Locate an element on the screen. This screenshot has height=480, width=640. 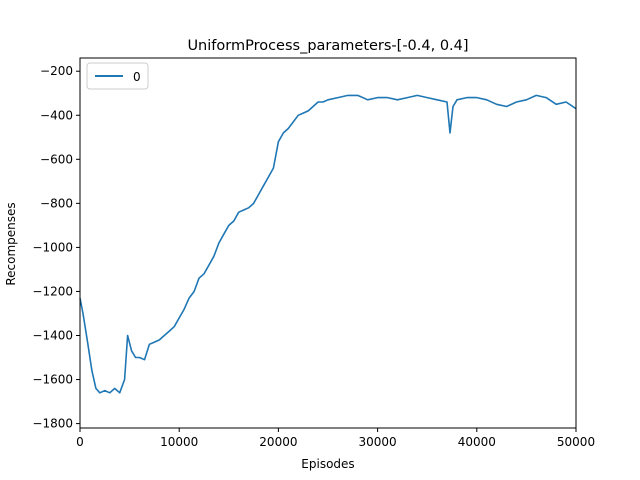
y-tick-label: −1600 is located at coordinates (52, 380).